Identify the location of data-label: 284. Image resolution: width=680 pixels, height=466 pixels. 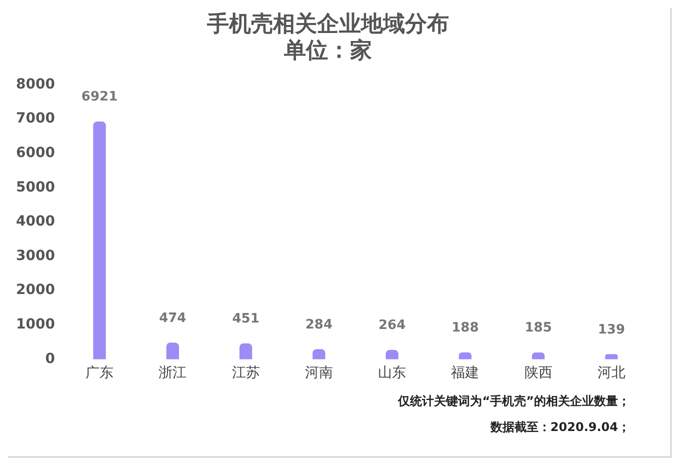
(318, 324).